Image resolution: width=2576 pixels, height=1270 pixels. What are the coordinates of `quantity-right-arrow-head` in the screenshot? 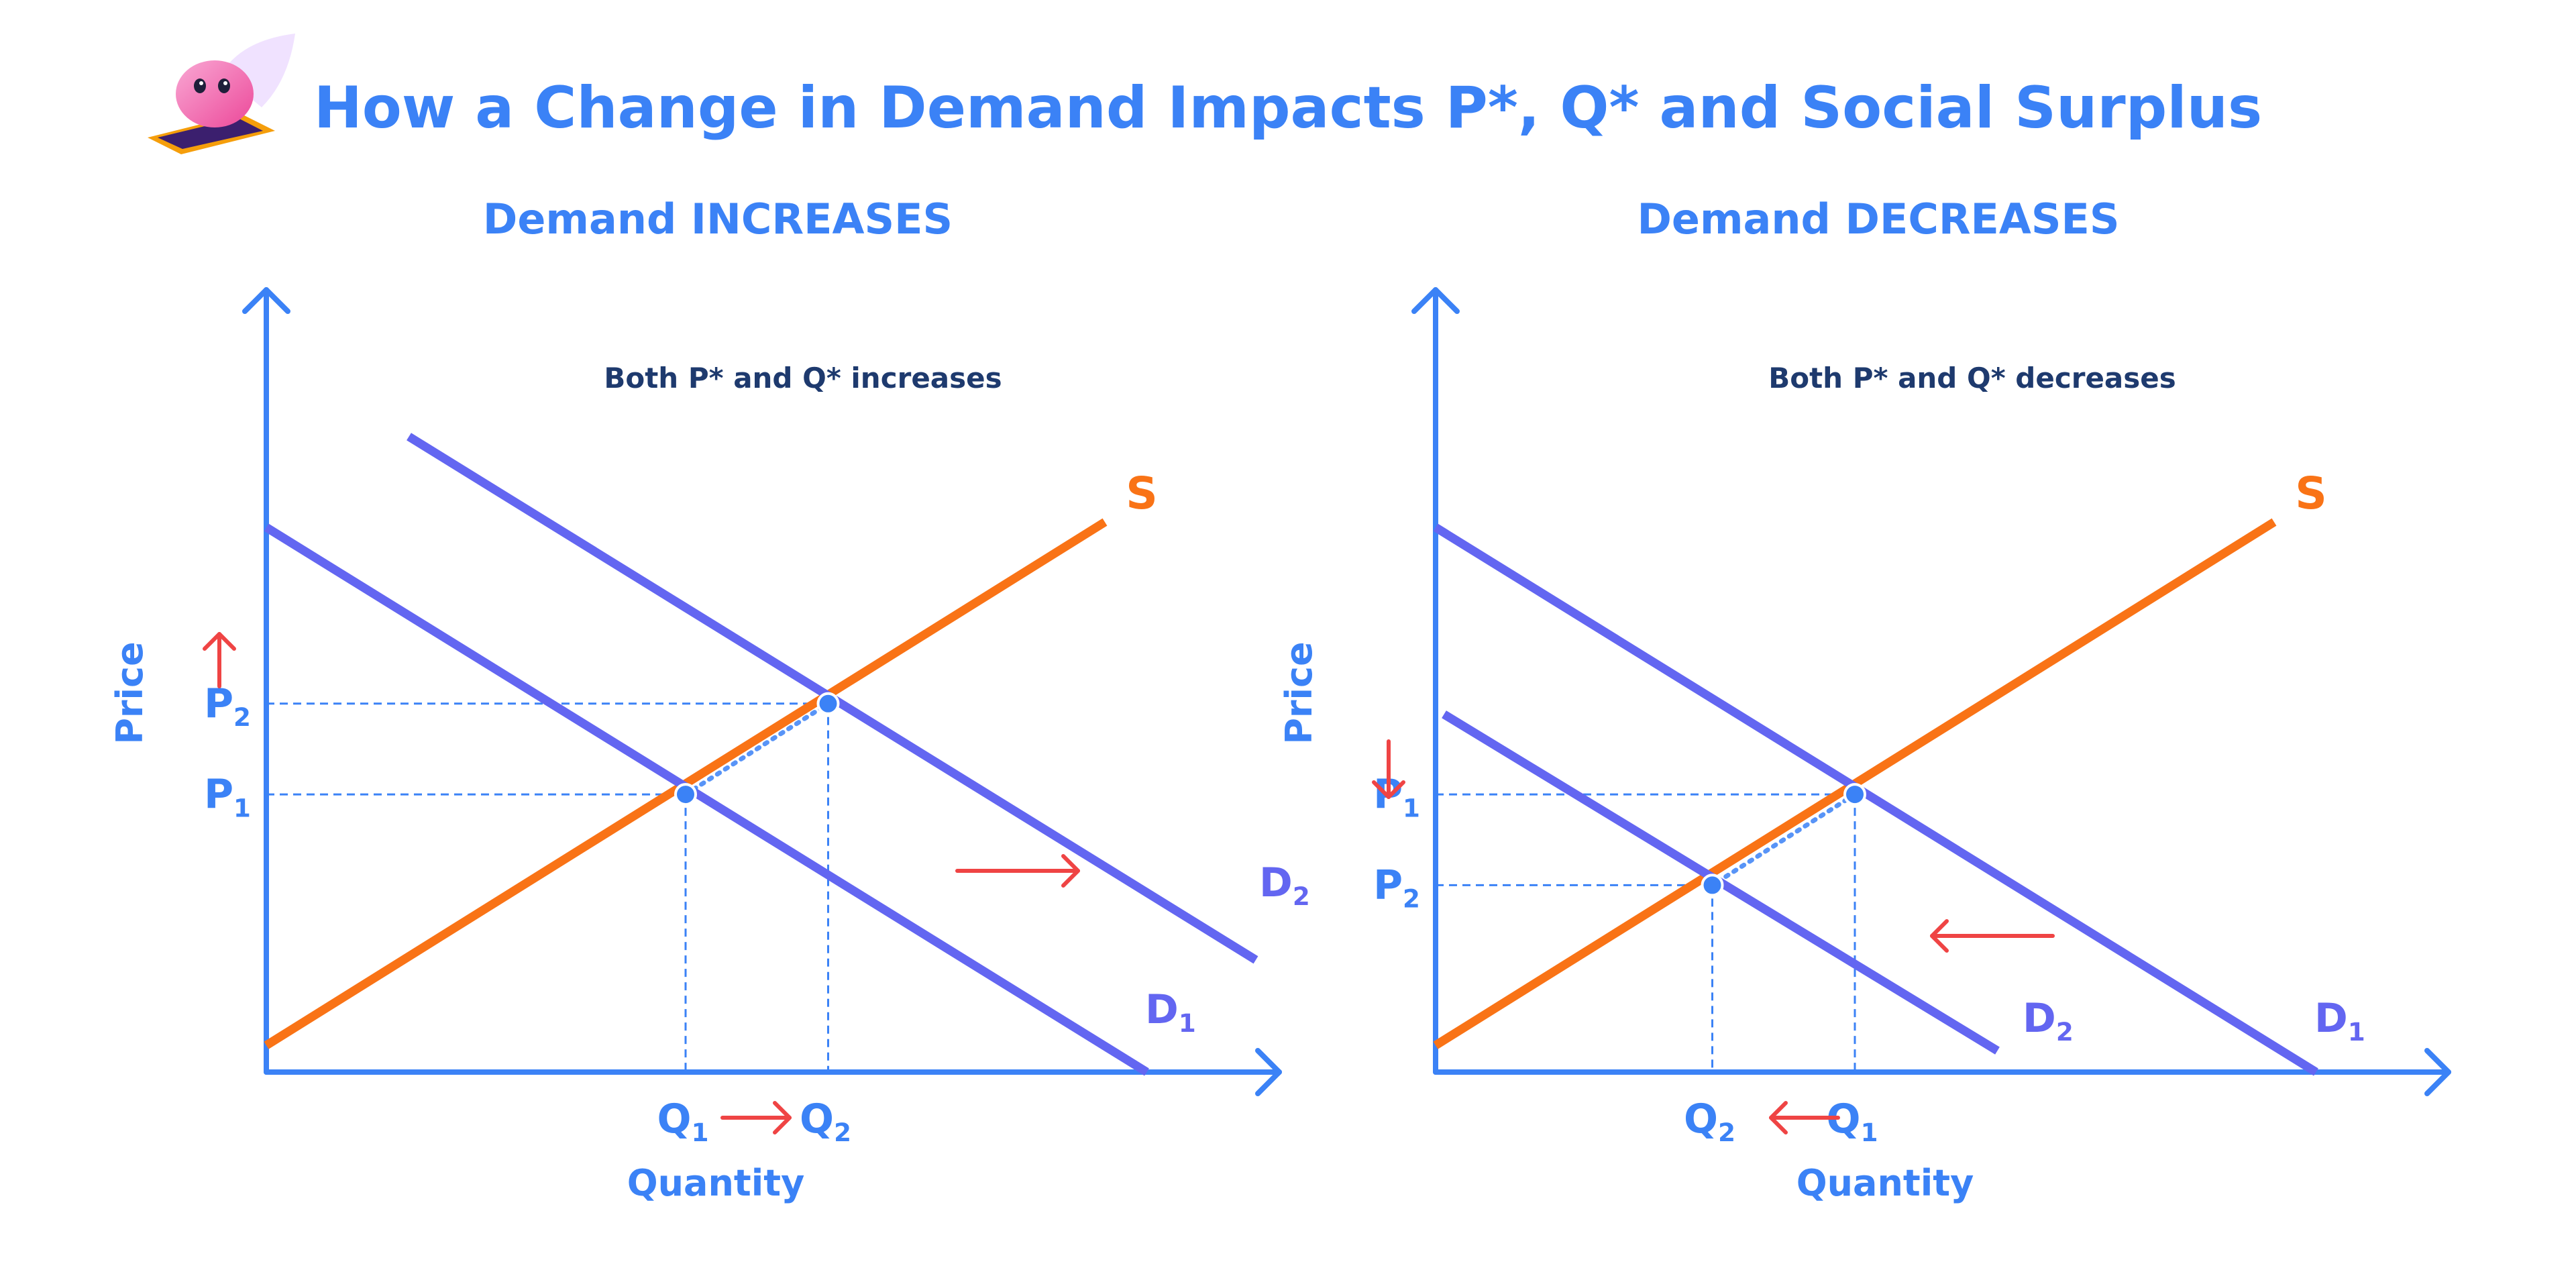 It's located at (782, 1117).